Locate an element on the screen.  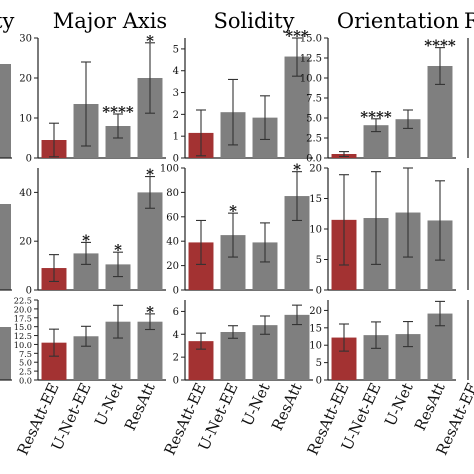
y-tick-label: 17.5 is located at coordinates (23, 318).